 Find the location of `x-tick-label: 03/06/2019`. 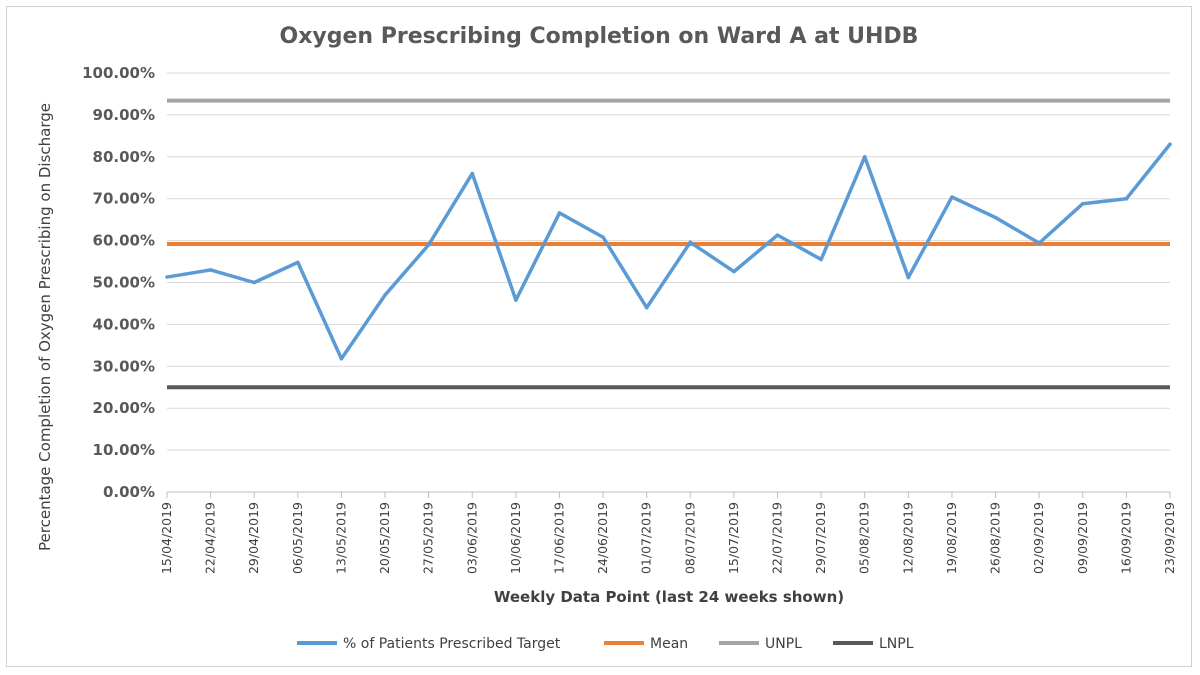

x-tick-label: 03/06/2019 is located at coordinates (471, 538).